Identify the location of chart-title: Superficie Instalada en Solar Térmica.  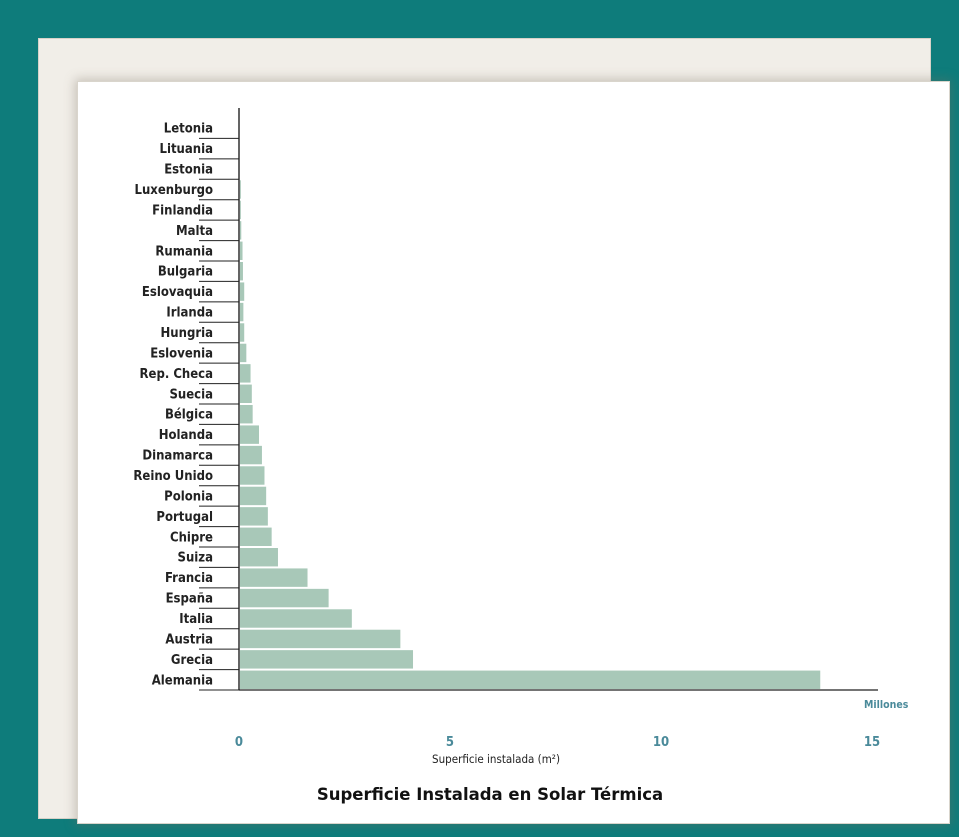
(490, 794).